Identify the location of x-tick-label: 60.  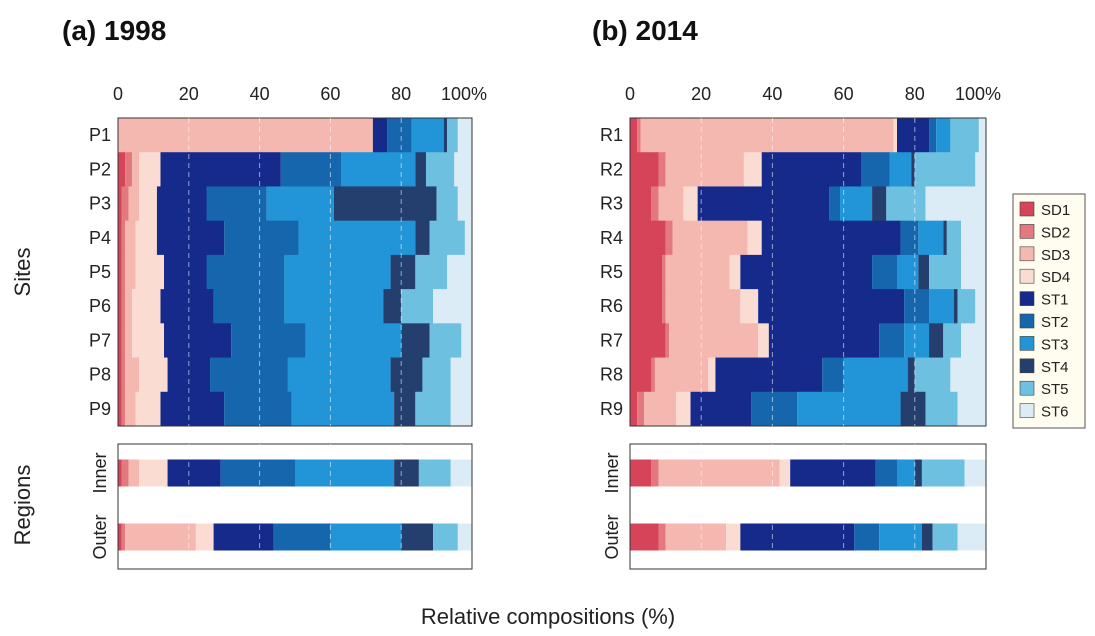
(844, 94).